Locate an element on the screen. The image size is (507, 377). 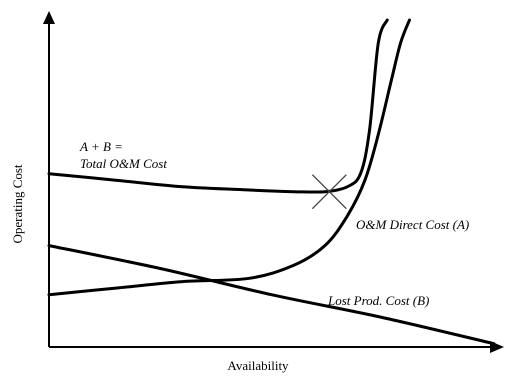
x-marker-stroke-b is located at coordinates (329, 192).